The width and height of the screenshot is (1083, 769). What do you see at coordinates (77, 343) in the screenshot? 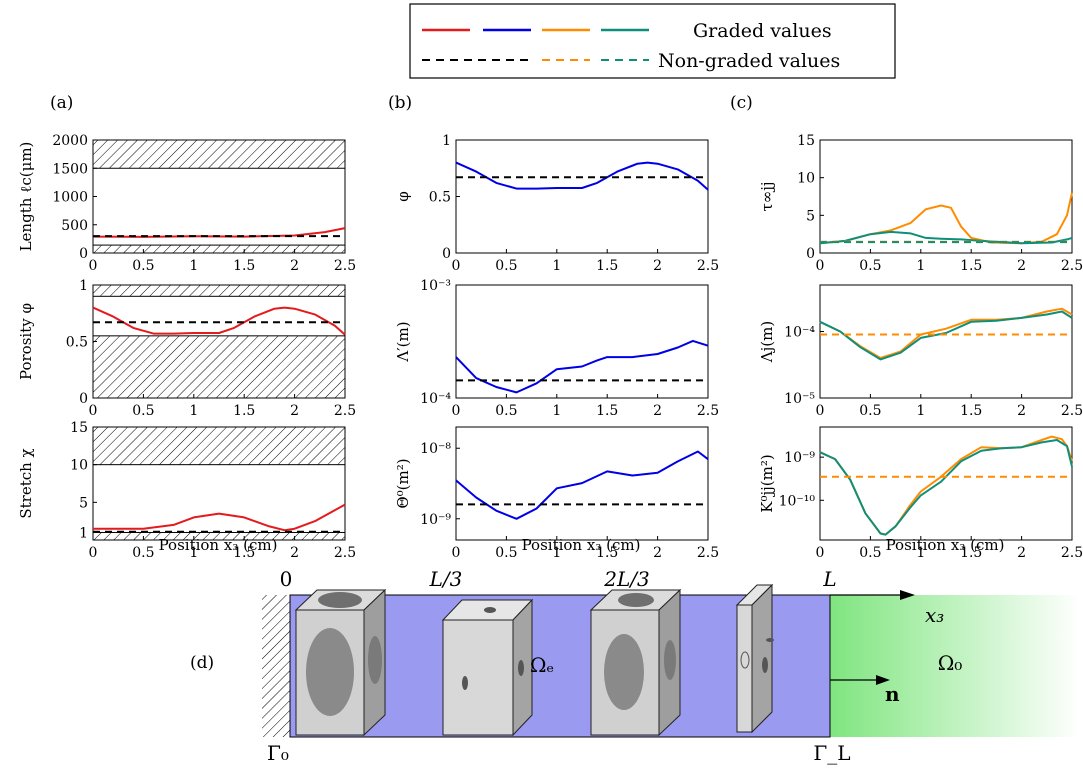
I see `y-tick-label: 0.5` at bounding box center [77, 343].